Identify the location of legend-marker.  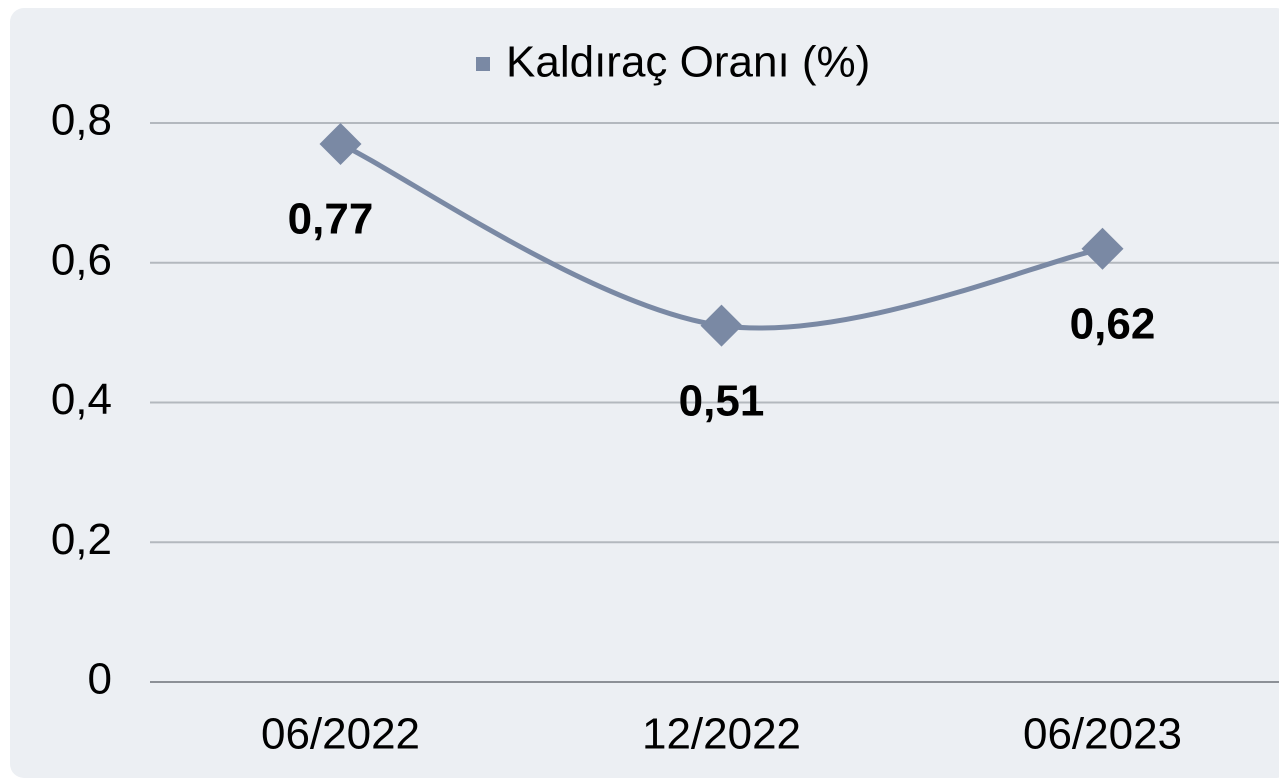
(483, 64).